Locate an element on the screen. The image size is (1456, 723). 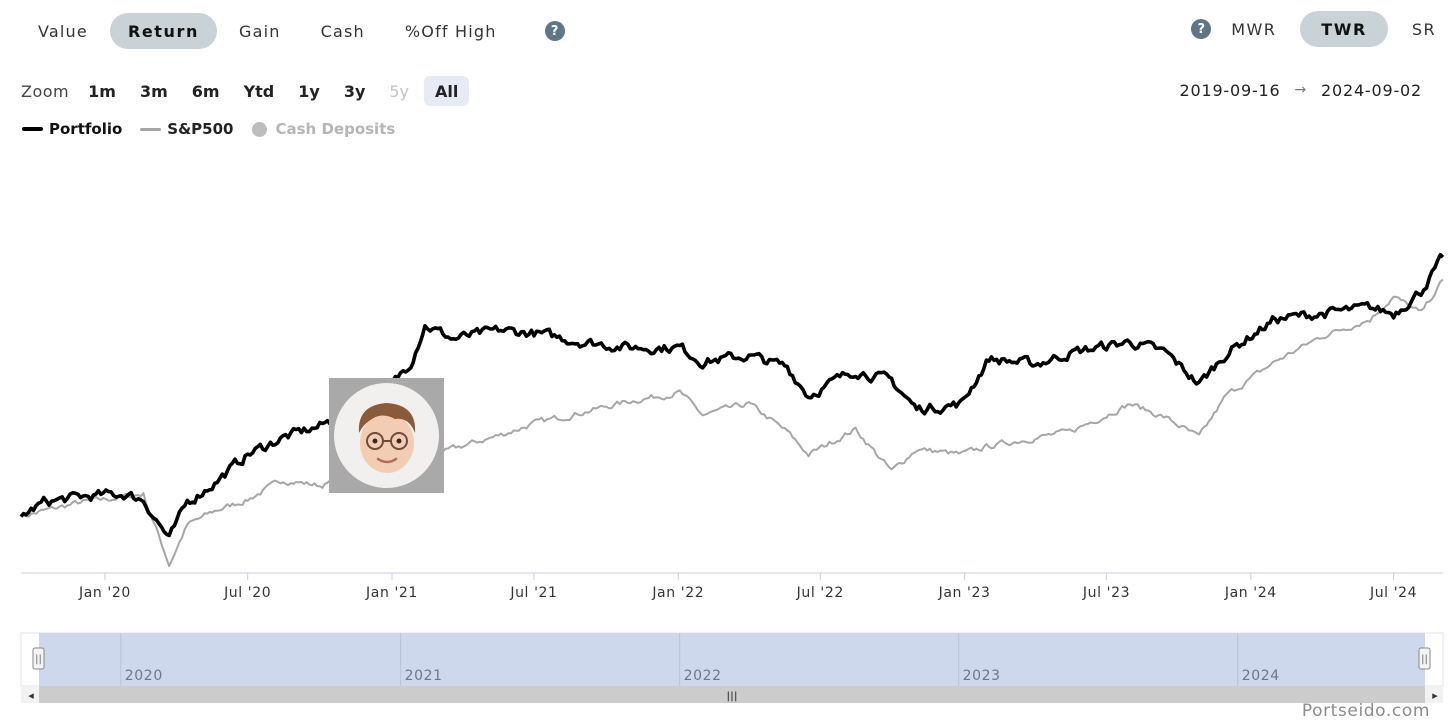
handle-left is located at coordinates (38, 658).